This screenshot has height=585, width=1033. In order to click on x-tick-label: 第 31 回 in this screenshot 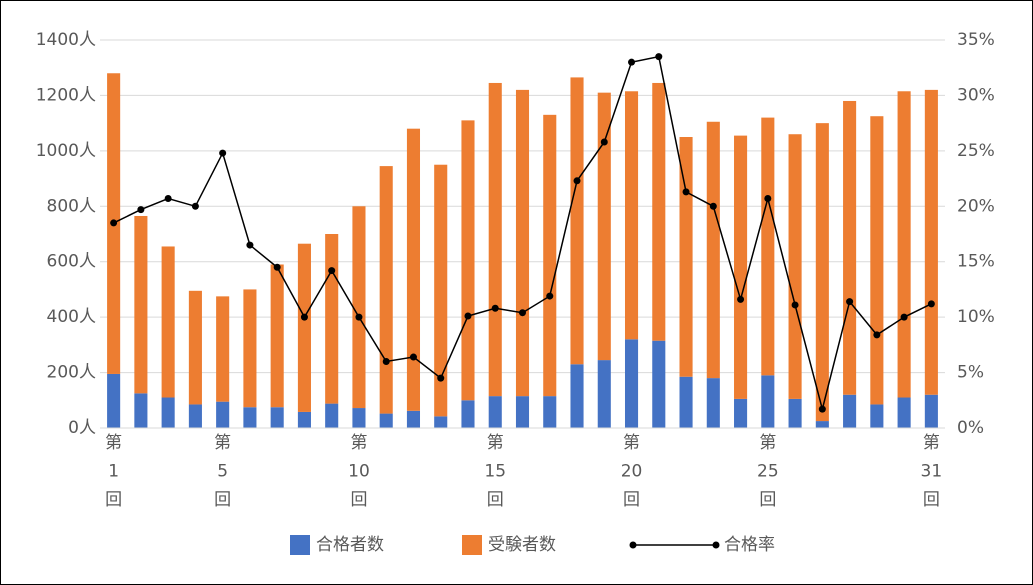, I will do `click(932, 471)`.